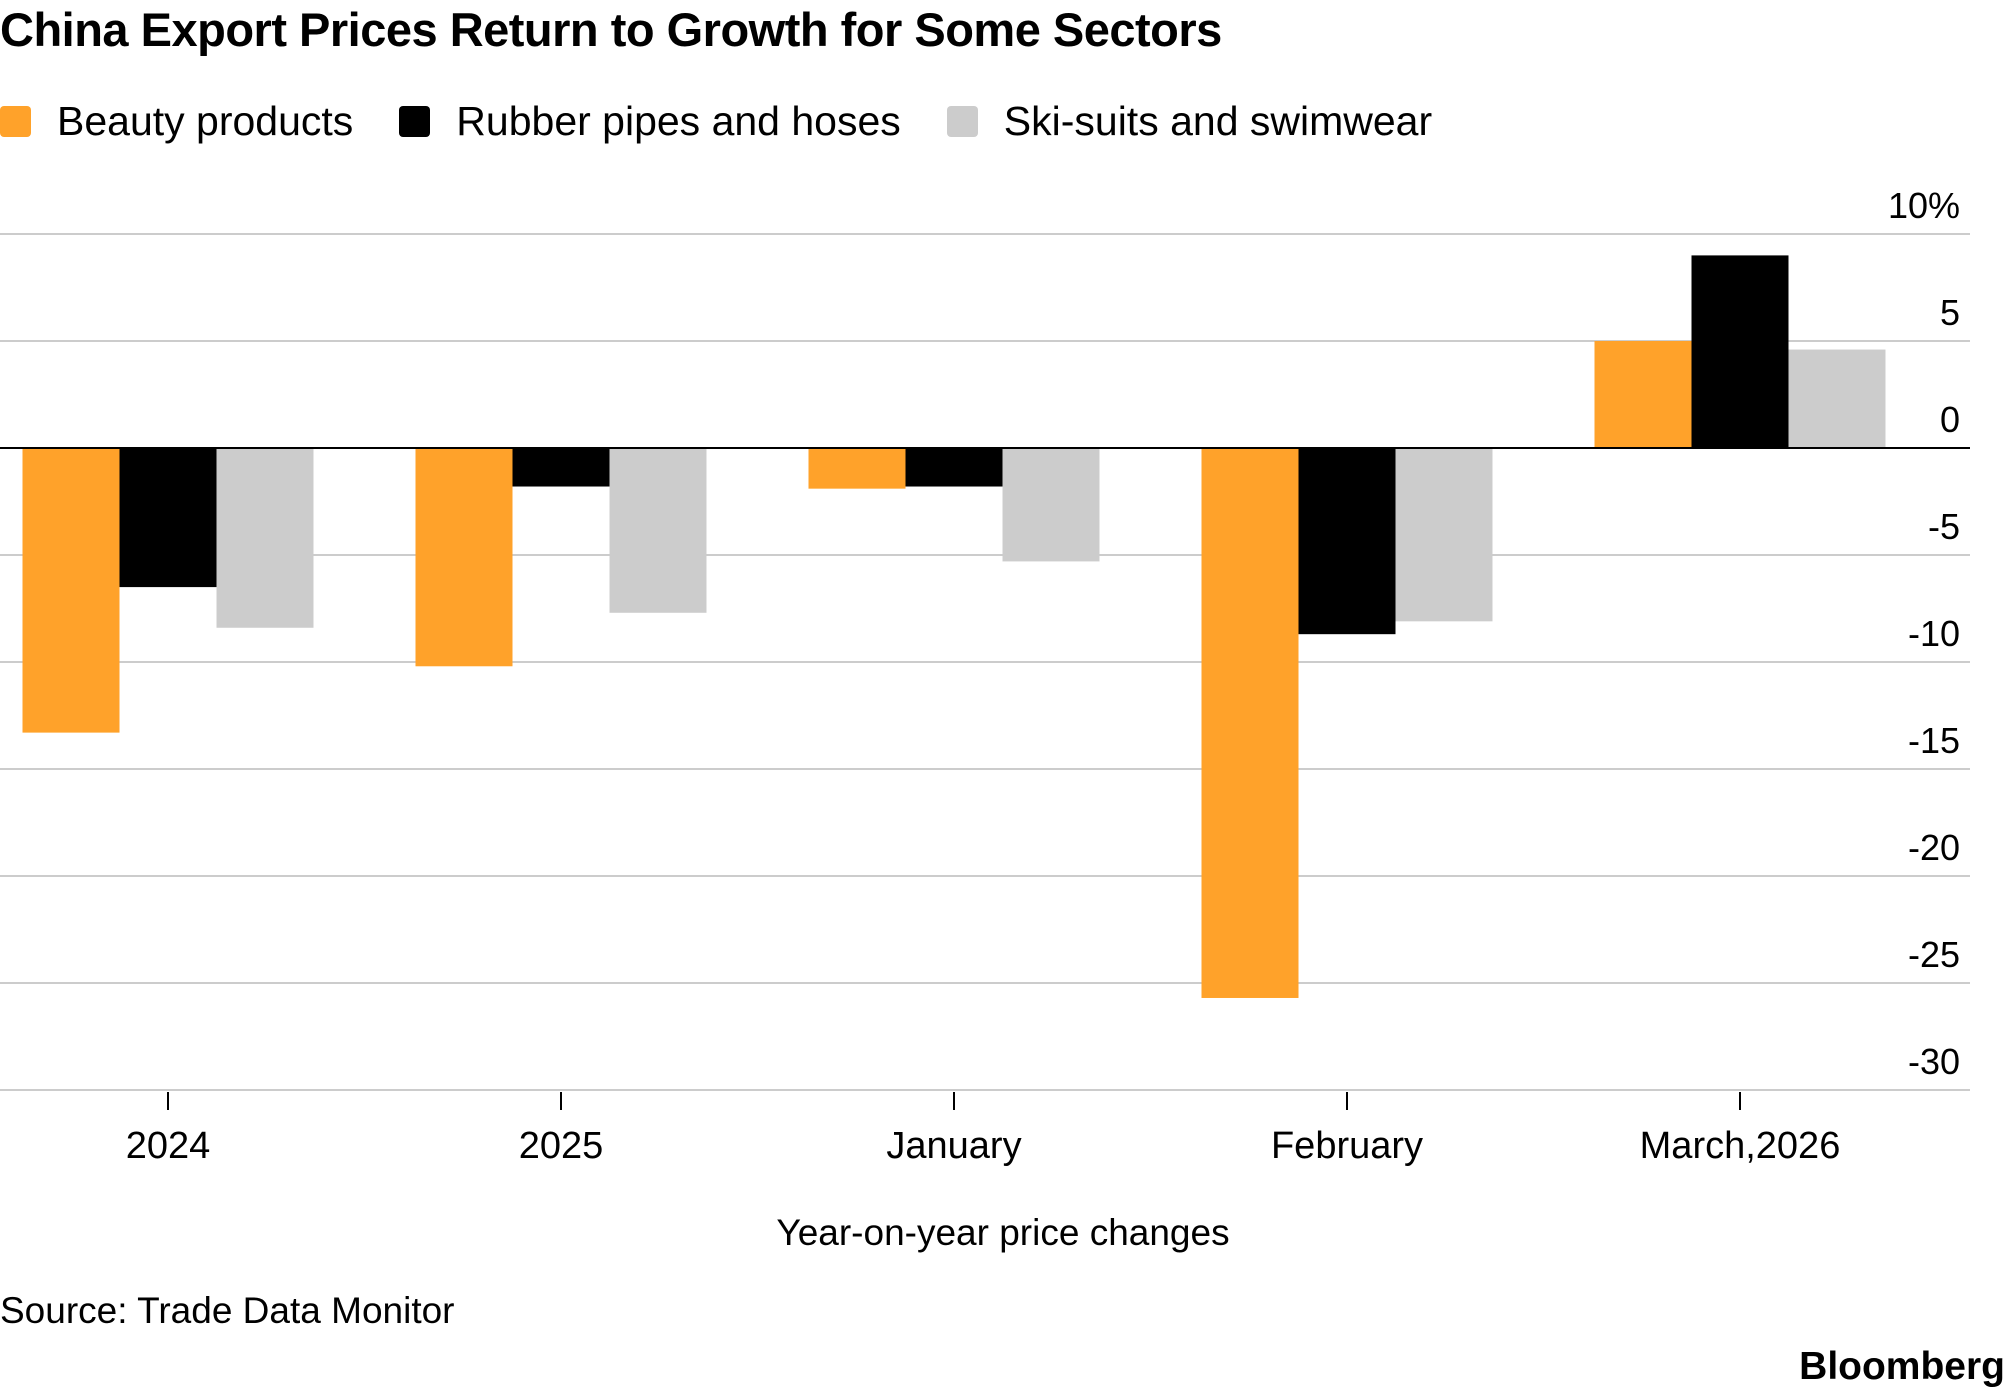  Describe the element at coordinates (415, 121) in the screenshot. I see `legend-swatch-rubber-pipes` at that location.